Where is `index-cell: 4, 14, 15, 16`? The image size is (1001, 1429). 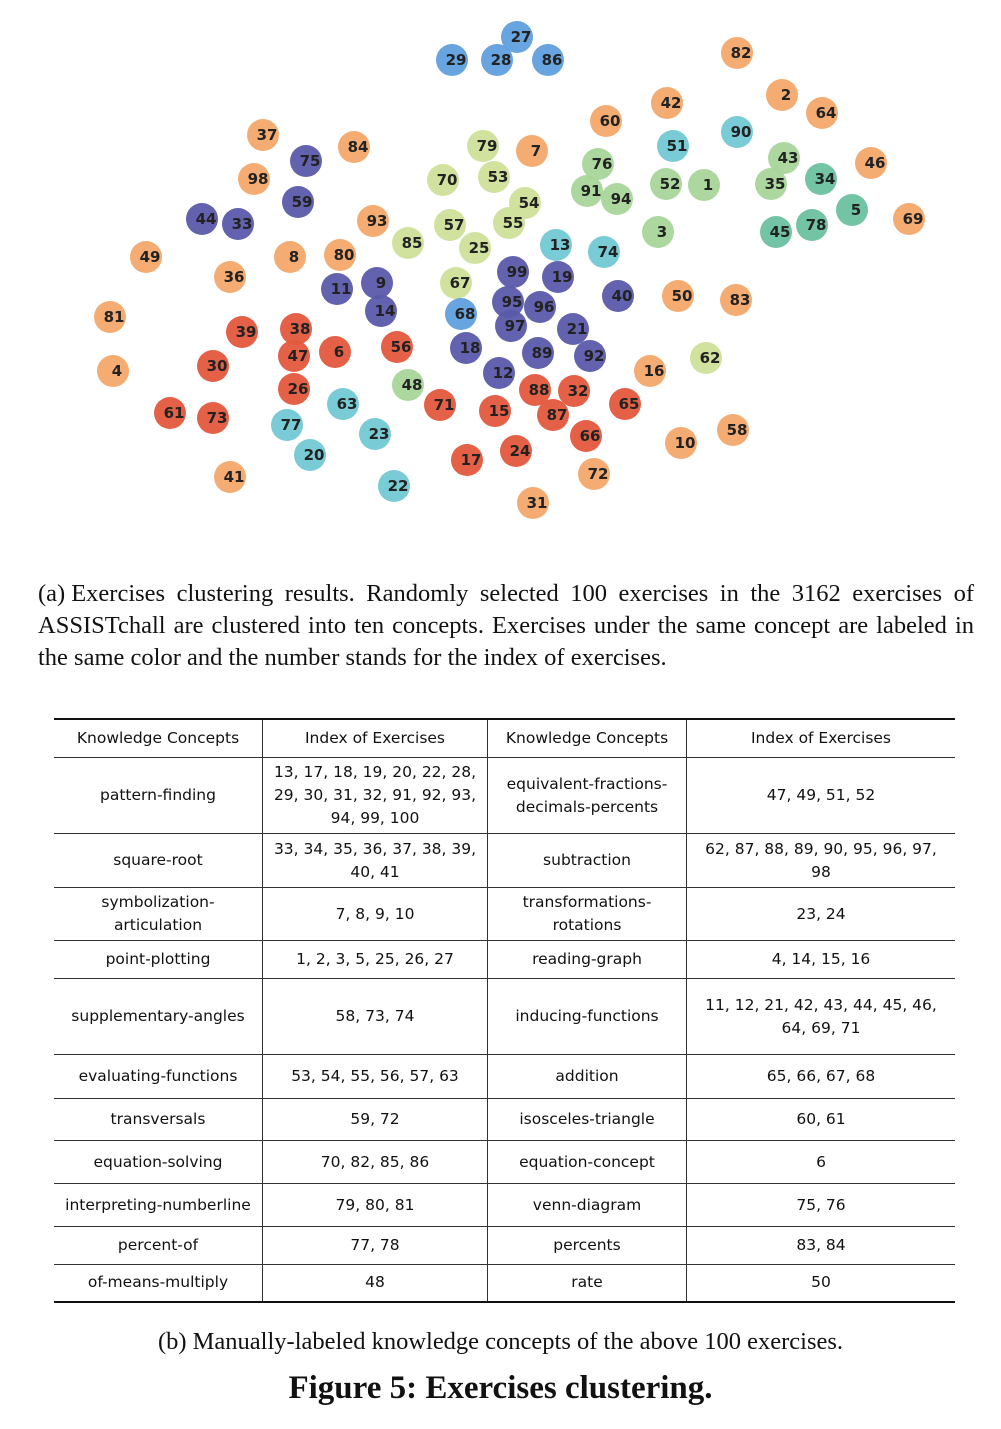
index-cell: 4, 14, 15, 16 is located at coordinates (820, 959).